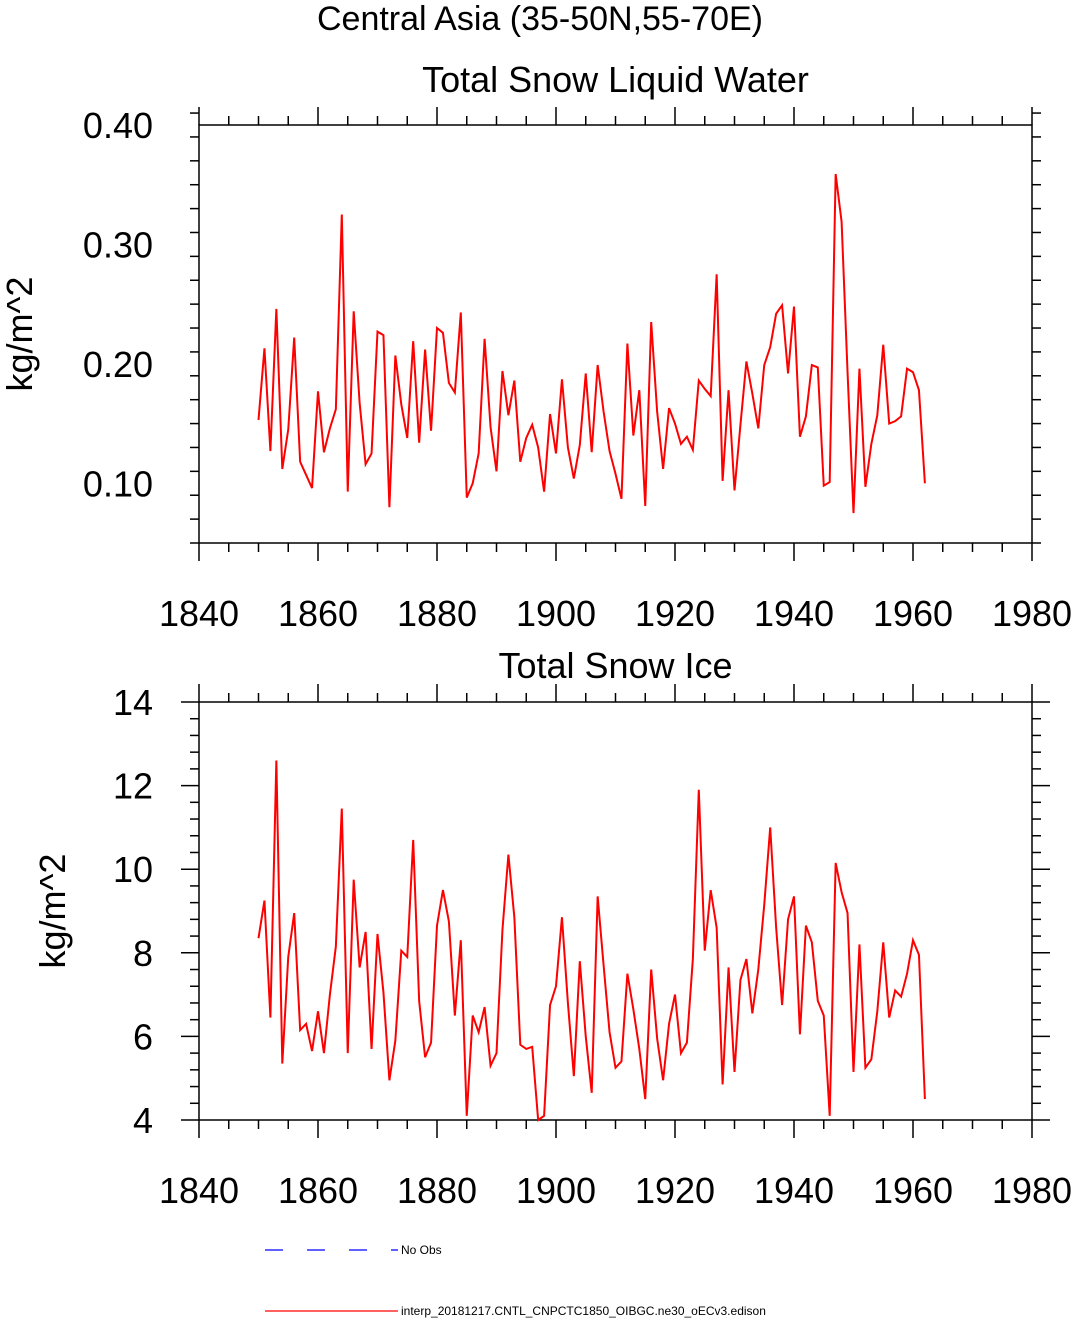  Describe the element at coordinates (118, 364) in the screenshot. I see `y-tick-label: 0.20` at that location.